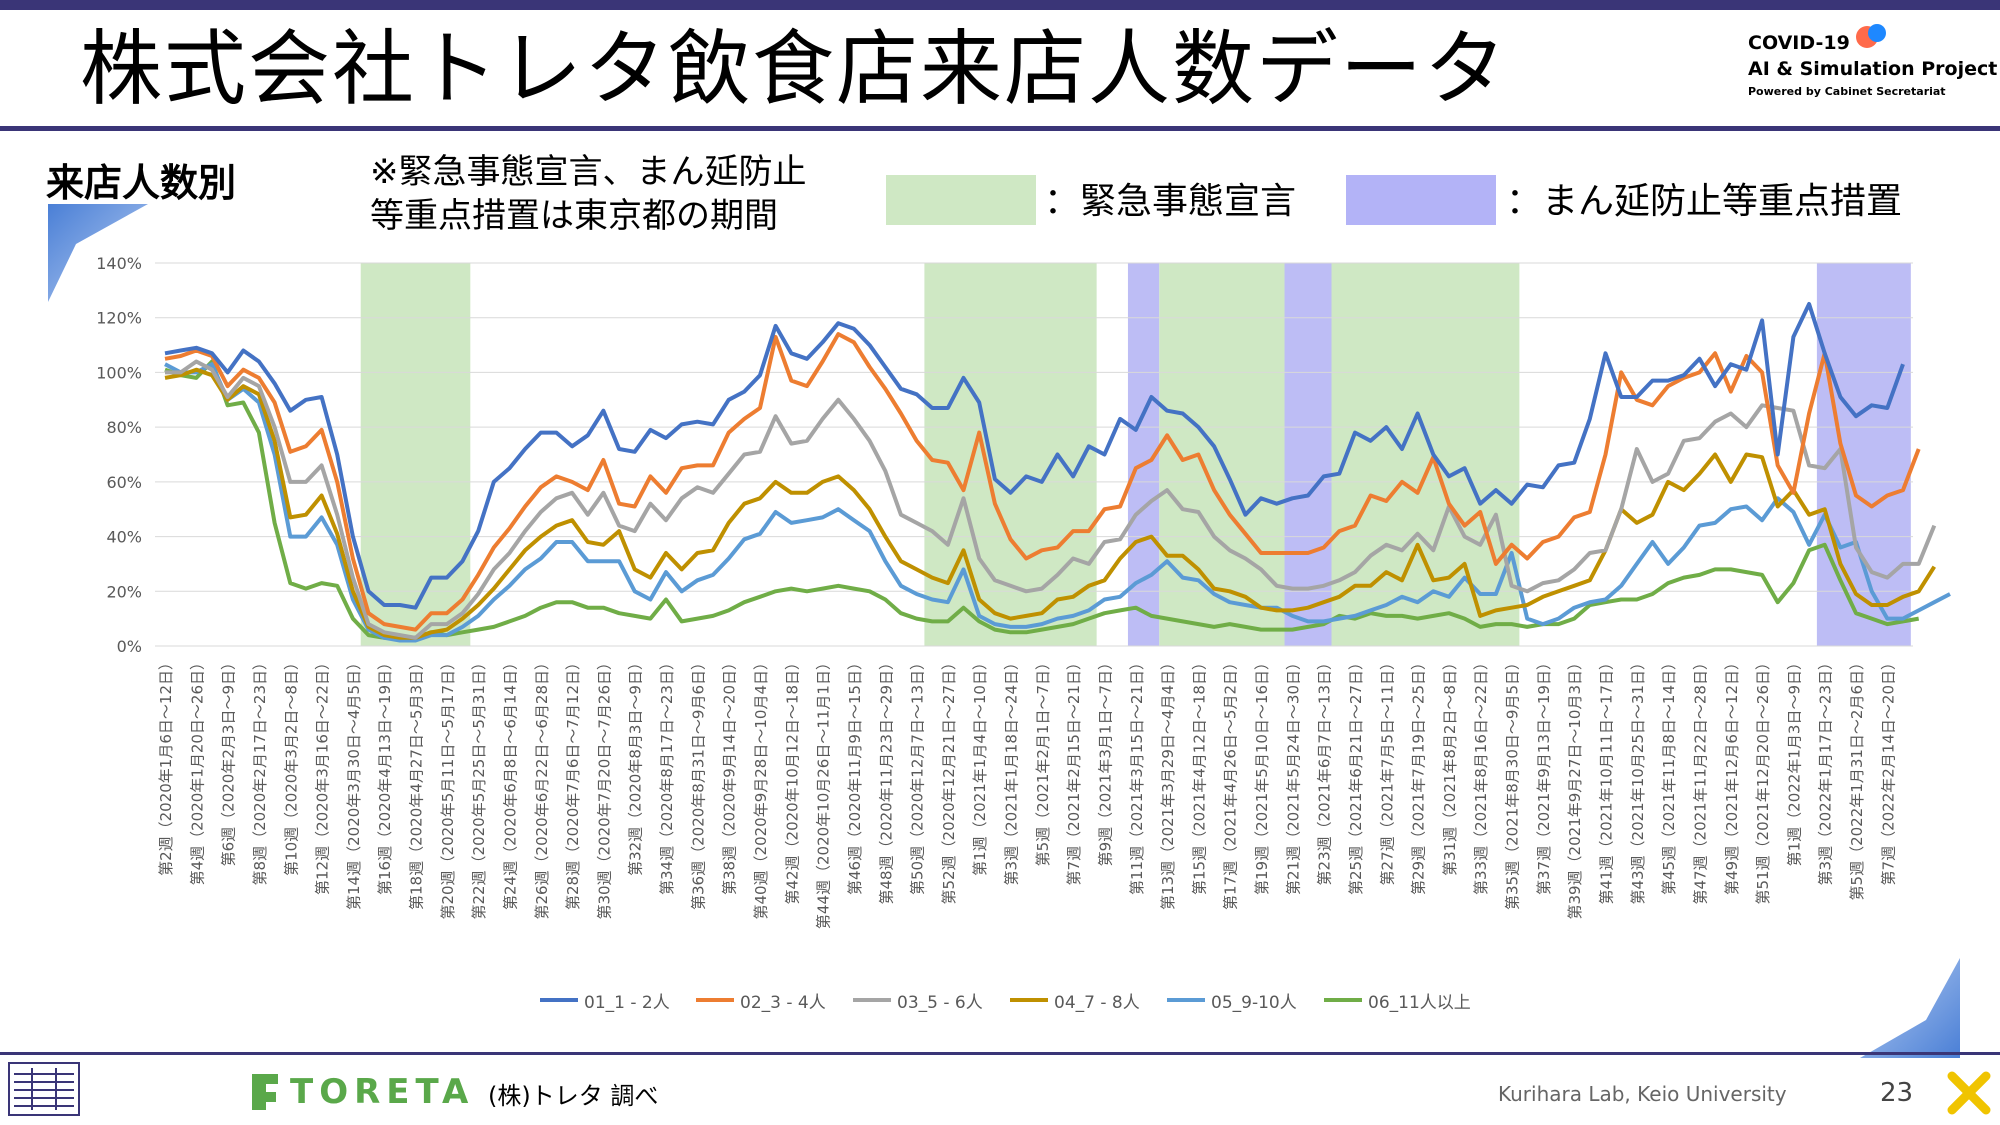  Describe the element at coordinates (1012, 770) in the screenshot. I see `x-tick-label: 第3週（2021年1月18日～24日）` at that location.